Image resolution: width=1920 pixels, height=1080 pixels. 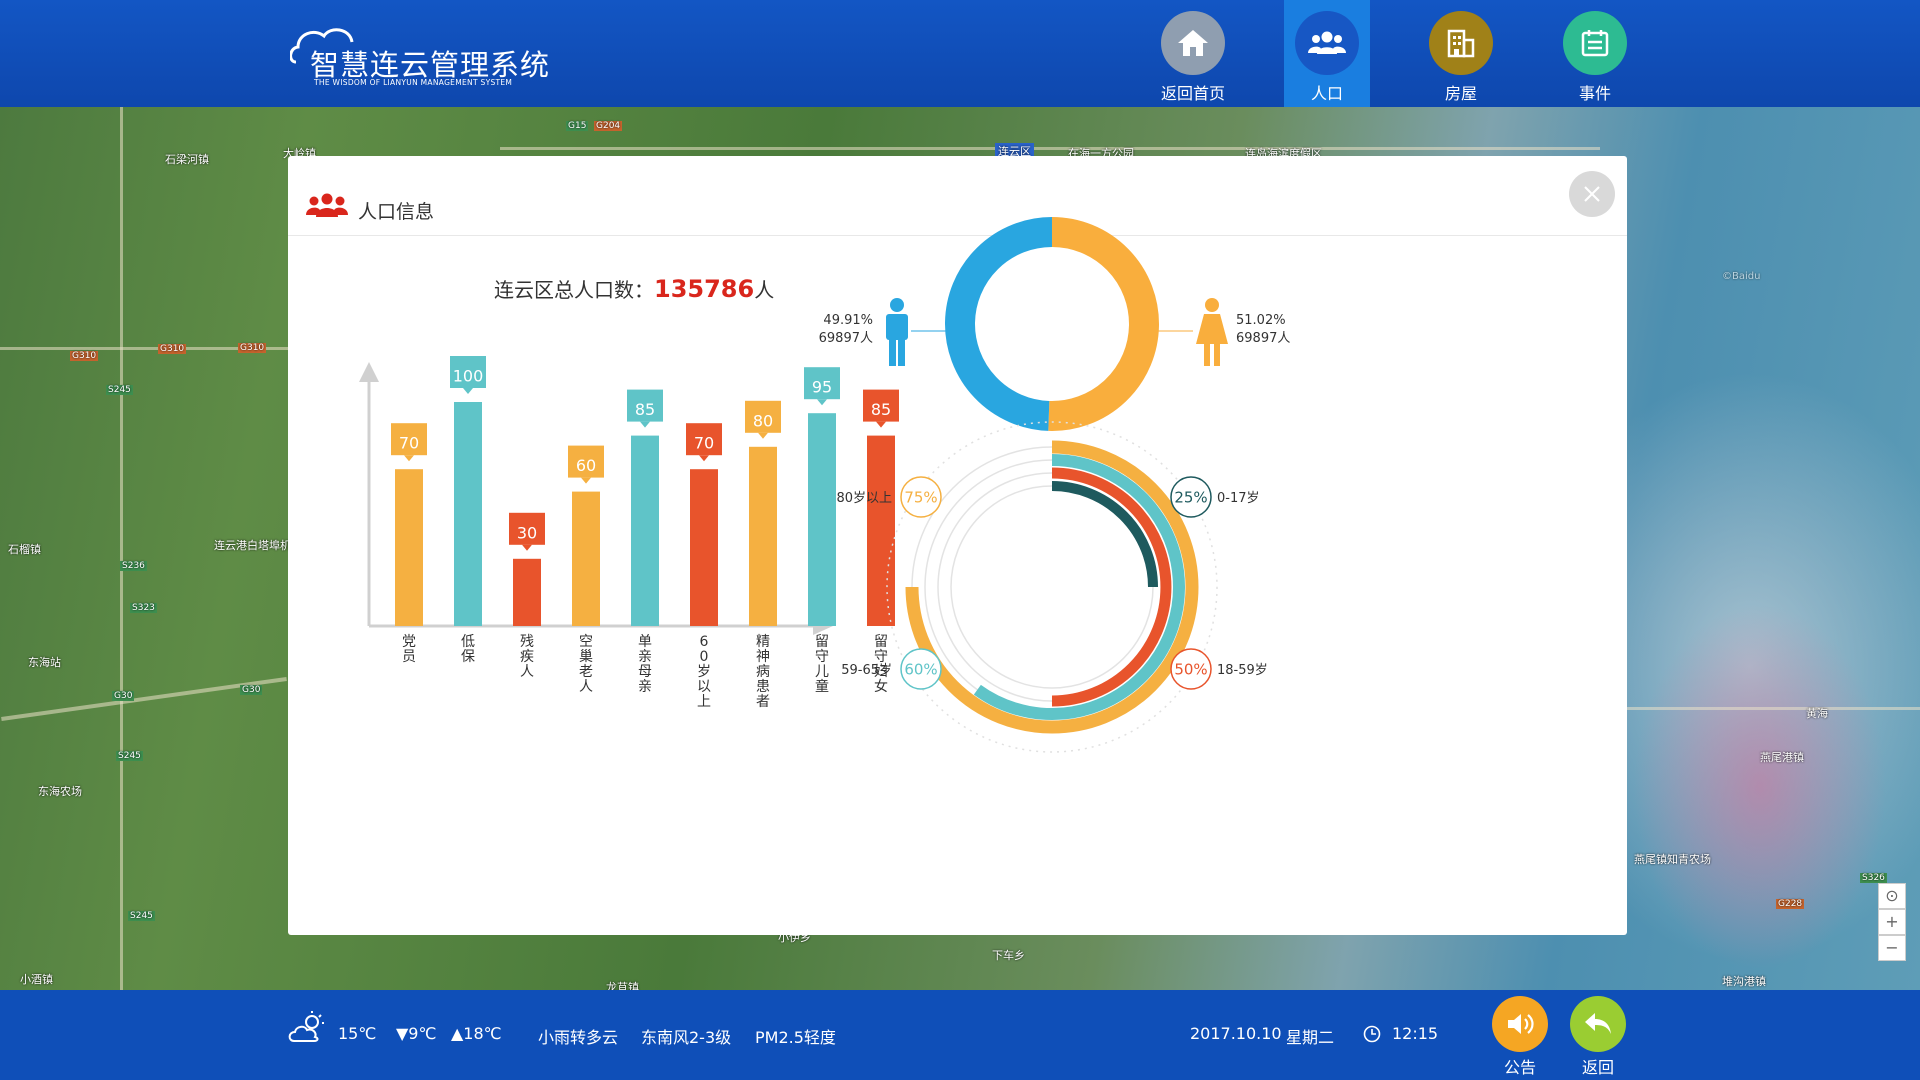 What do you see at coordinates (1520, 1024) in the screenshot?
I see `notice-button` at bounding box center [1520, 1024].